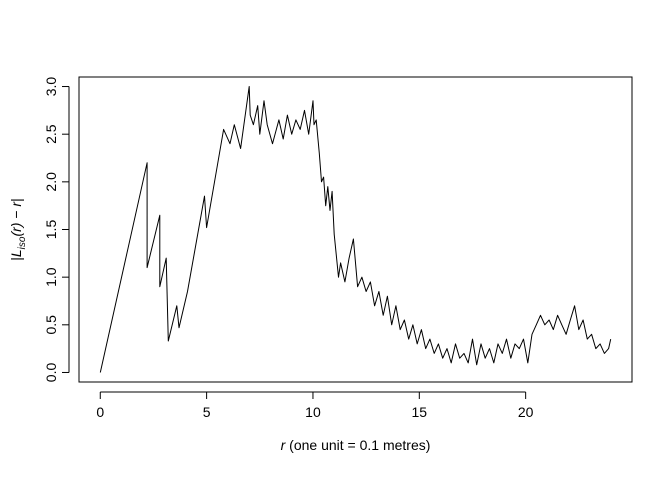 The image size is (672, 480). What do you see at coordinates (16, 215) in the screenshot?
I see `y-axis-title-minus: −` at bounding box center [16, 215].